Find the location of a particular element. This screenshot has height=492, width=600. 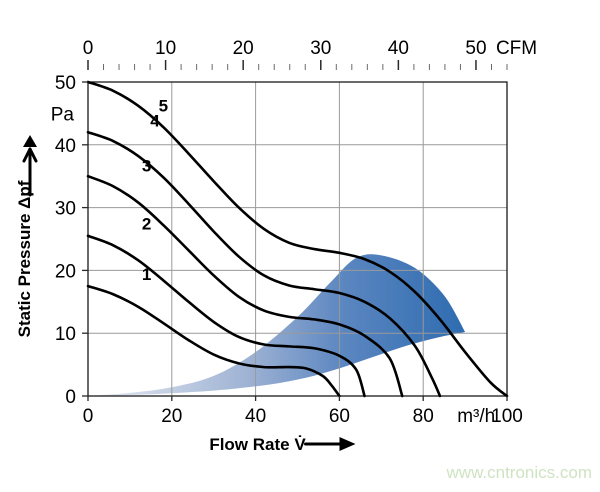

top-tick-label-40: 40 is located at coordinates (398, 48).